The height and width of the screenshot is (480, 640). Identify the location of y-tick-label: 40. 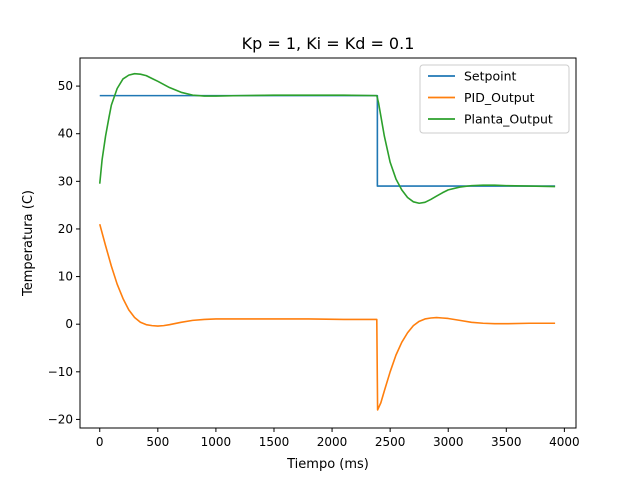
(65, 134).